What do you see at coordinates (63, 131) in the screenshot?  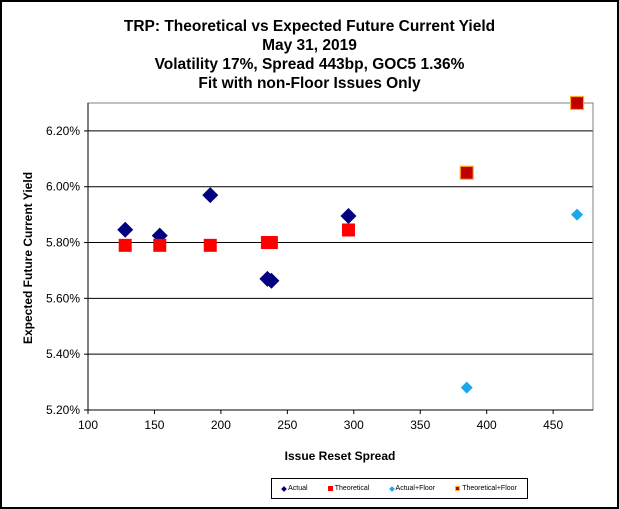 I see `y-tick-label: 6.20%` at bounding box center [63, 131].